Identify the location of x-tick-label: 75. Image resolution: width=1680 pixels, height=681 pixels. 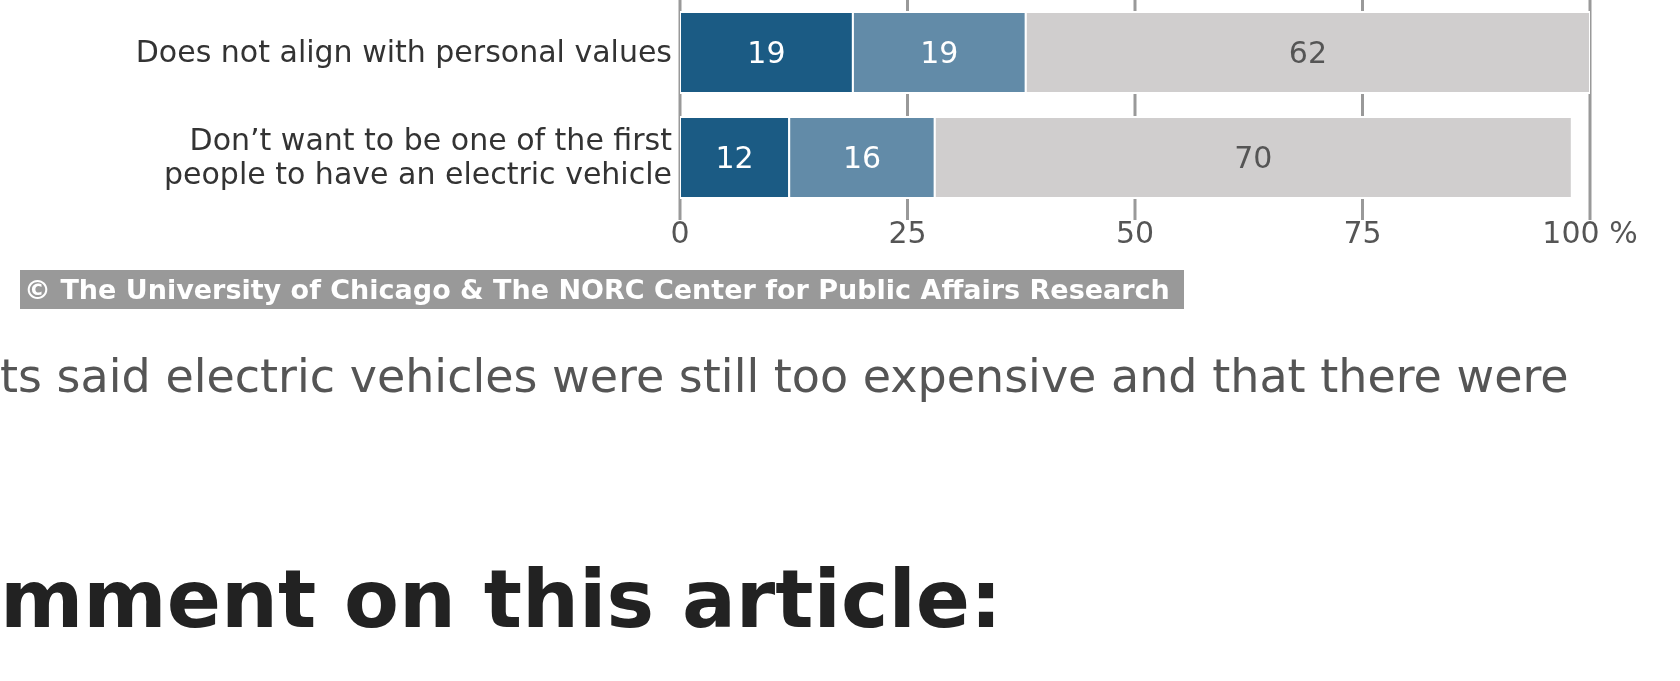
(1362, 233).